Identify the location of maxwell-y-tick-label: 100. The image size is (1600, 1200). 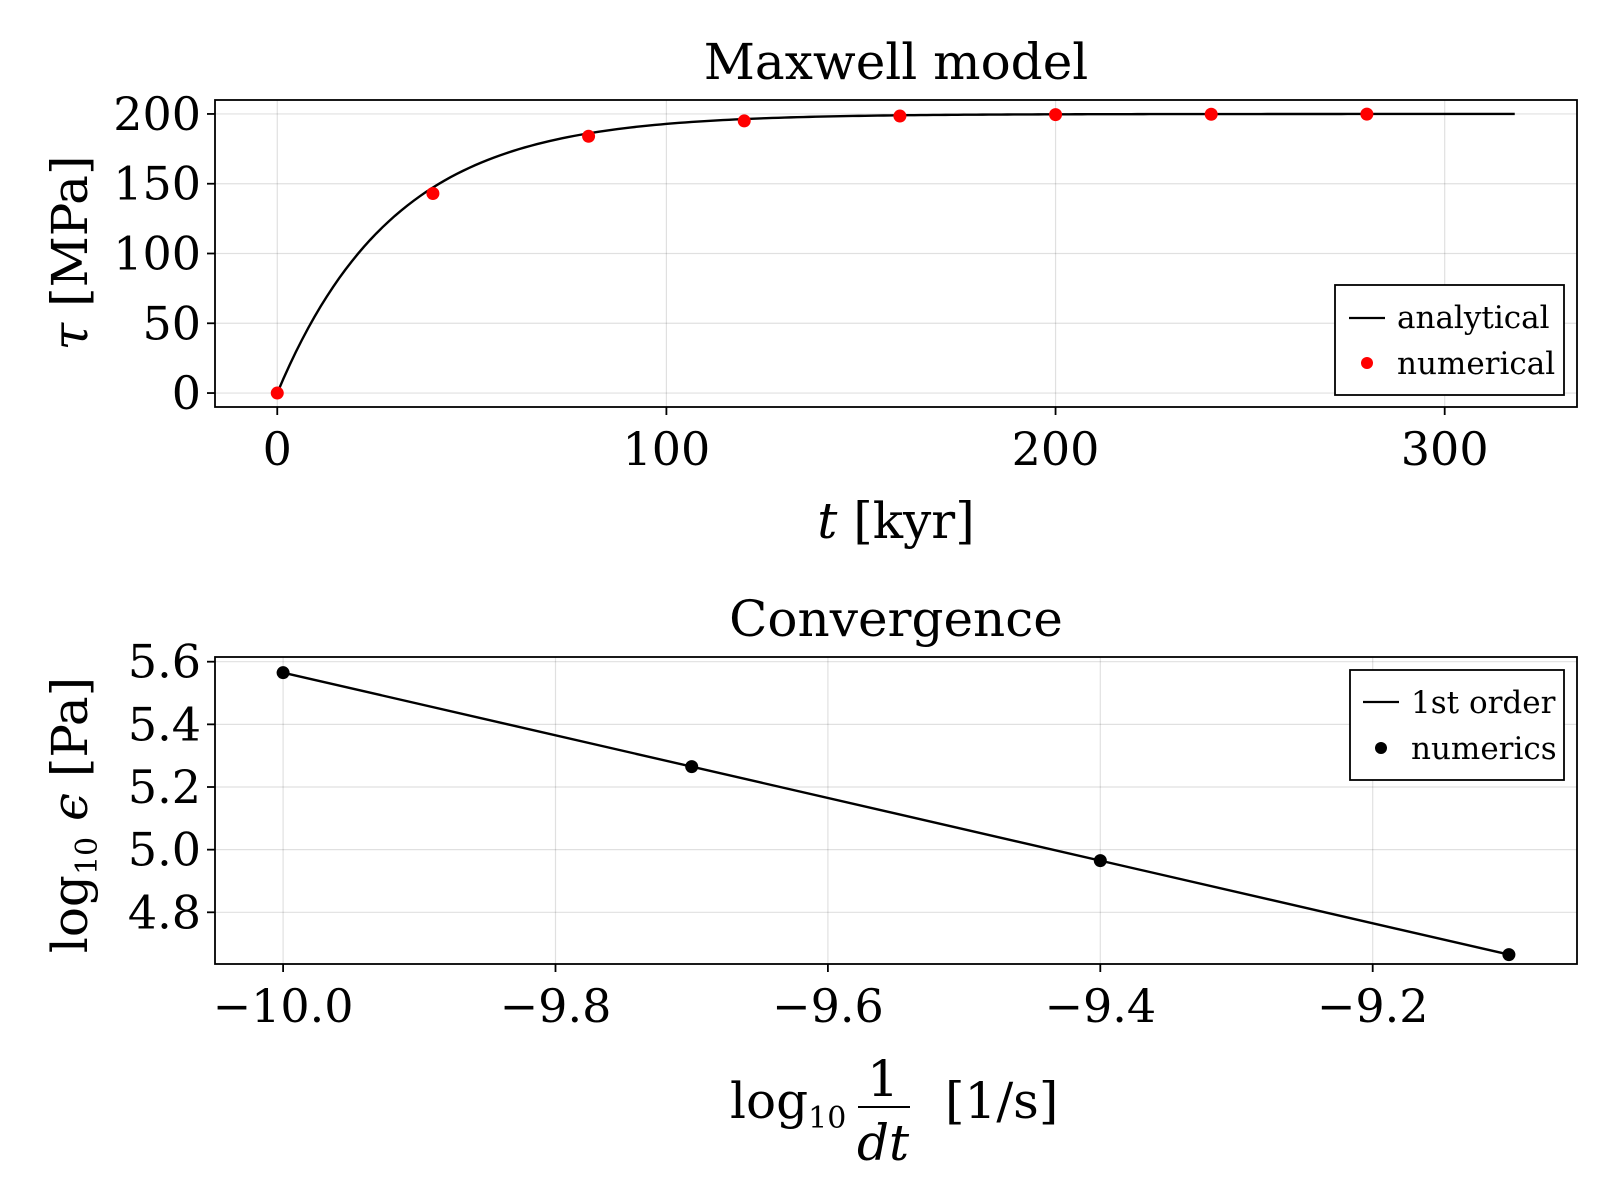
(157, 254).